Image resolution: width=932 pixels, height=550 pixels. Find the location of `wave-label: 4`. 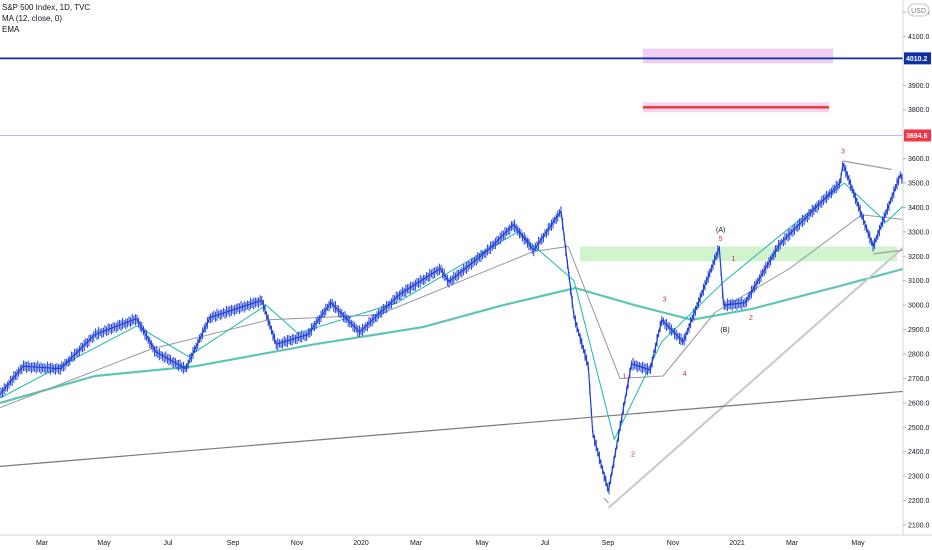

wave-label: 4 is located at coordinates (685, 374).